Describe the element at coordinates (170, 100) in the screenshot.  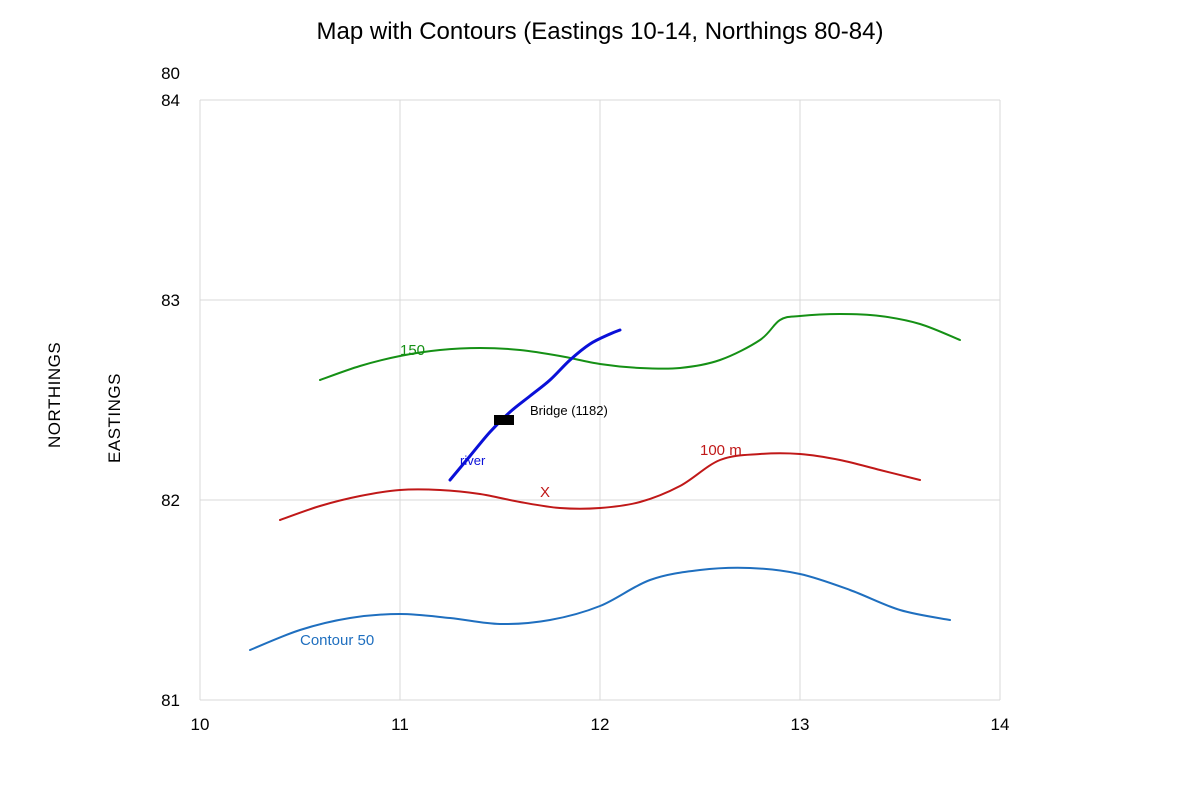
I see `y-tick-label-3: 84` at that location.